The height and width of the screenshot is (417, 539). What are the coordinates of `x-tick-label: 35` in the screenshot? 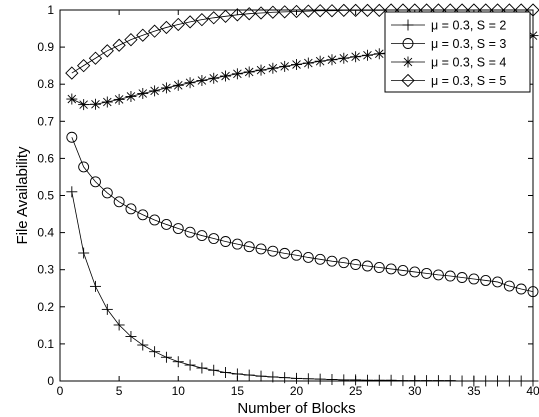 It's located at (474, 391).